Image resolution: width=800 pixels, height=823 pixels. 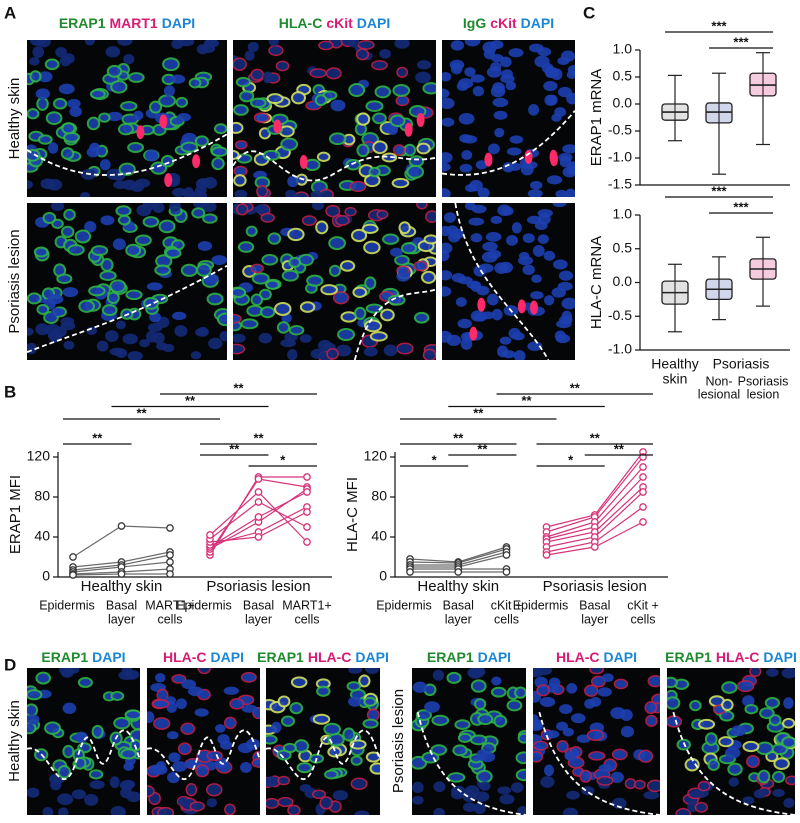 What do you see at coordinates (258, 586) in the screenshot?
I see `group-label: Psoriasis lesion` at bounding box center [258, 586].